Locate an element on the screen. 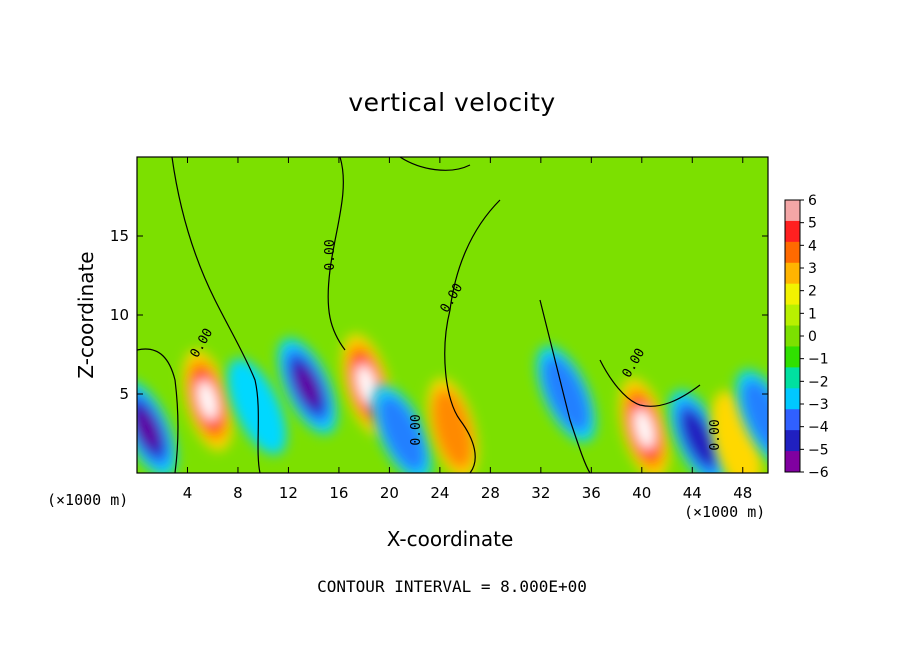 The width and height of the screenshot is (904, 654). colorbar-tick-label: 1 is located at coordinates (812, 314).